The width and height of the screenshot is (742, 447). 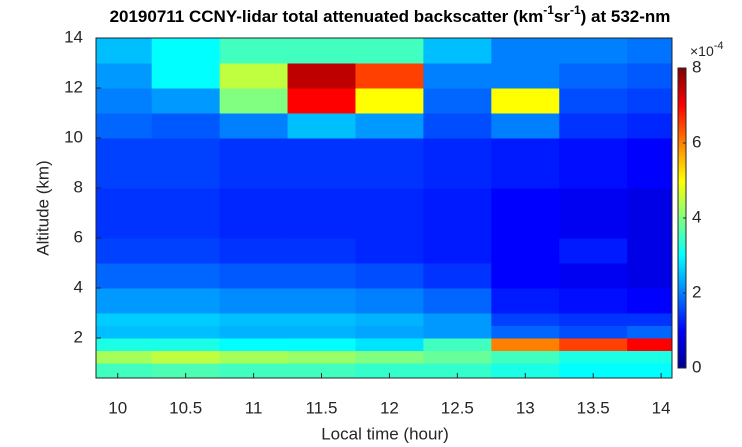 What do you see at coordinates (385, 433) in the screenshot?
I see `x-axis-label: Local time (hour)` at bounding box center [385, 433].